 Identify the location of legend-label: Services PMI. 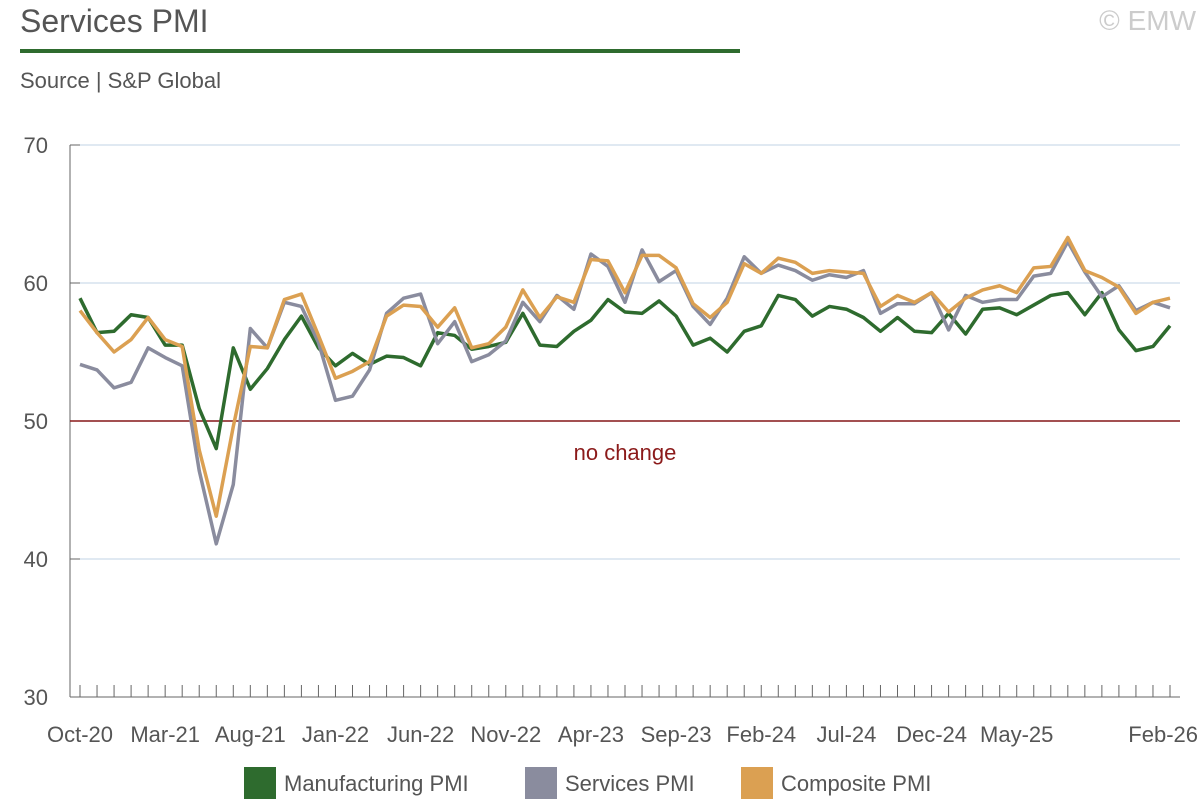
(630, 783).